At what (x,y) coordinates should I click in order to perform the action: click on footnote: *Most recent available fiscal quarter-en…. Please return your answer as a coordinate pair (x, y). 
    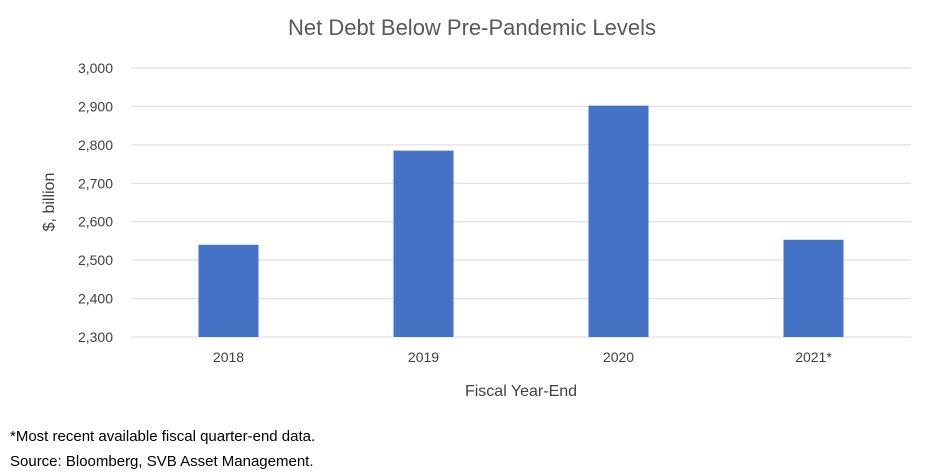
    Looking at the image, I should click on (163, 436).